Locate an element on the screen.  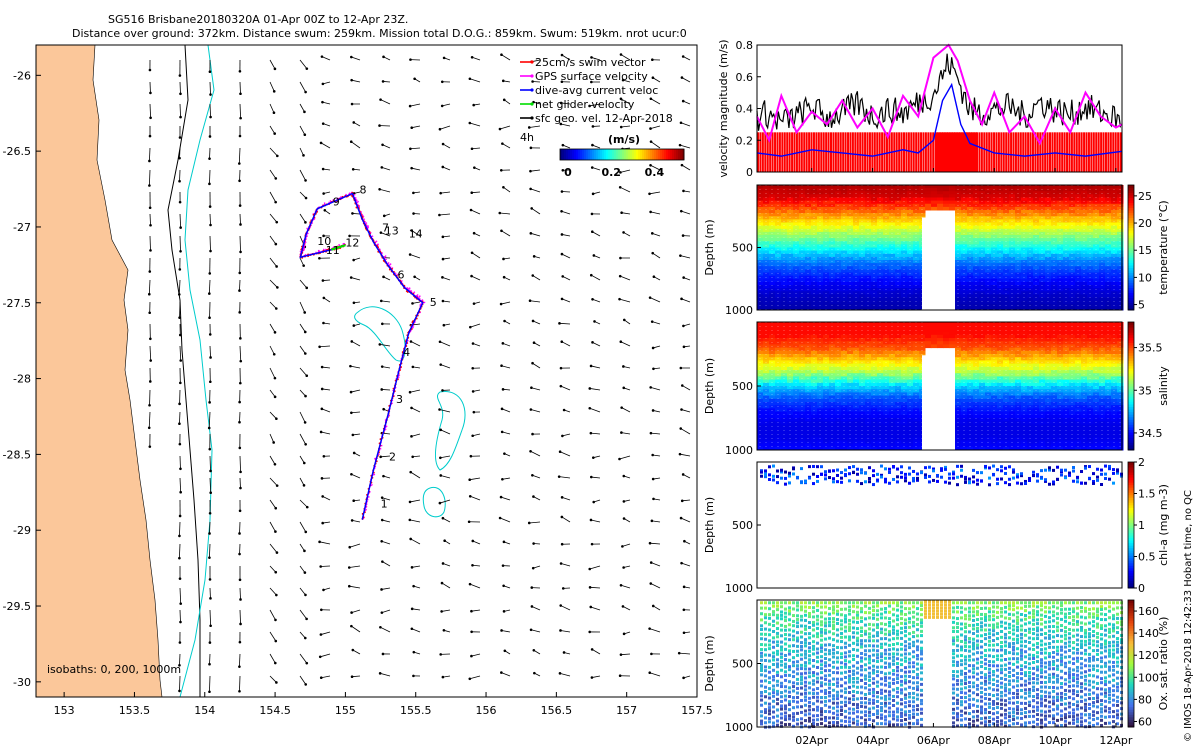
y-tick-label: 0.4 is located at coordinates (745, 109).